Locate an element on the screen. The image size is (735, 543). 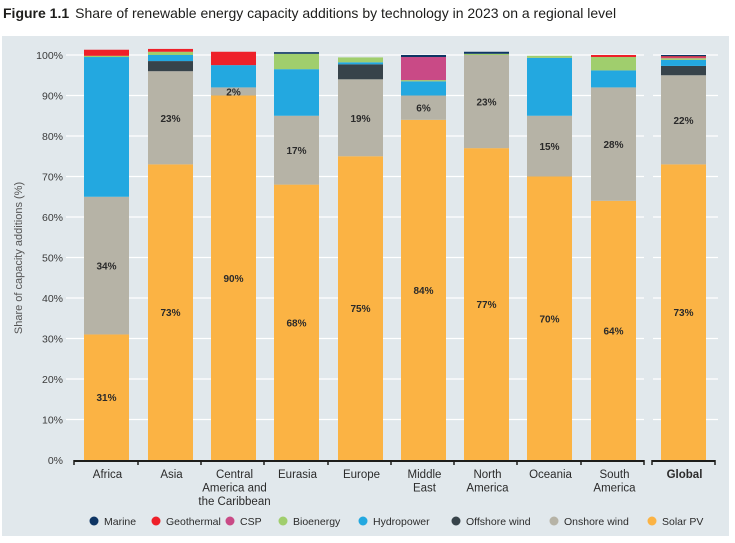
category-label-middle-east: Middle East is located at coordinates (425, 482).